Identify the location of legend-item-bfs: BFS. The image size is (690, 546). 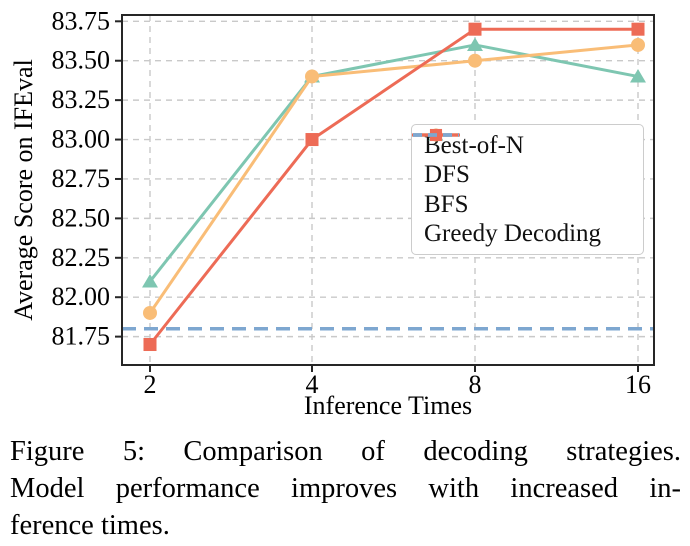
(521, 173).